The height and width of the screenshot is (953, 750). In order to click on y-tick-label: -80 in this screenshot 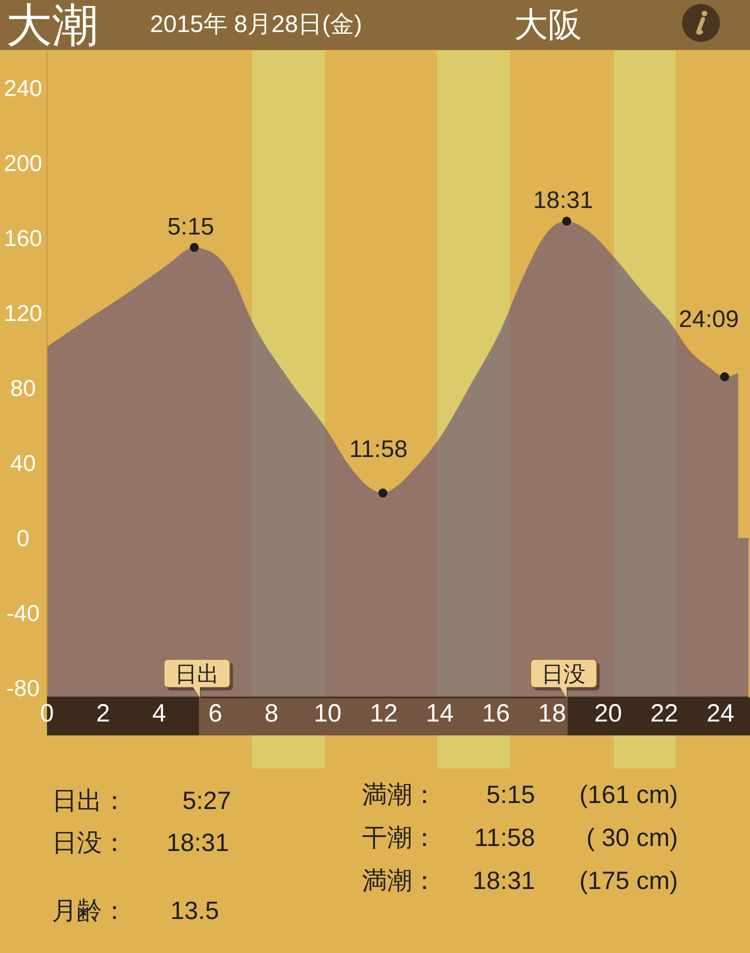, I will do `click(23, 688)`.